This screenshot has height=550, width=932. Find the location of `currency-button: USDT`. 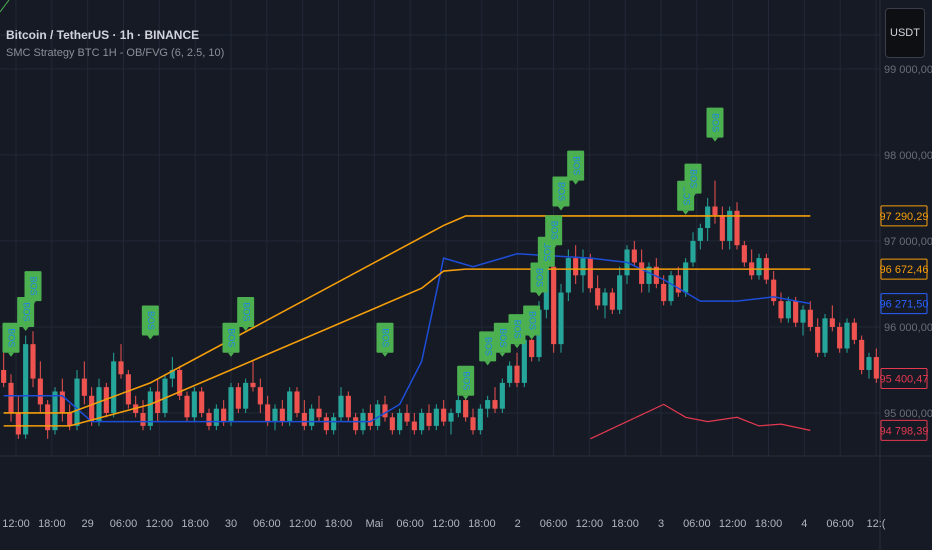

currency-button: USDT is located at coordinates (905, 33).